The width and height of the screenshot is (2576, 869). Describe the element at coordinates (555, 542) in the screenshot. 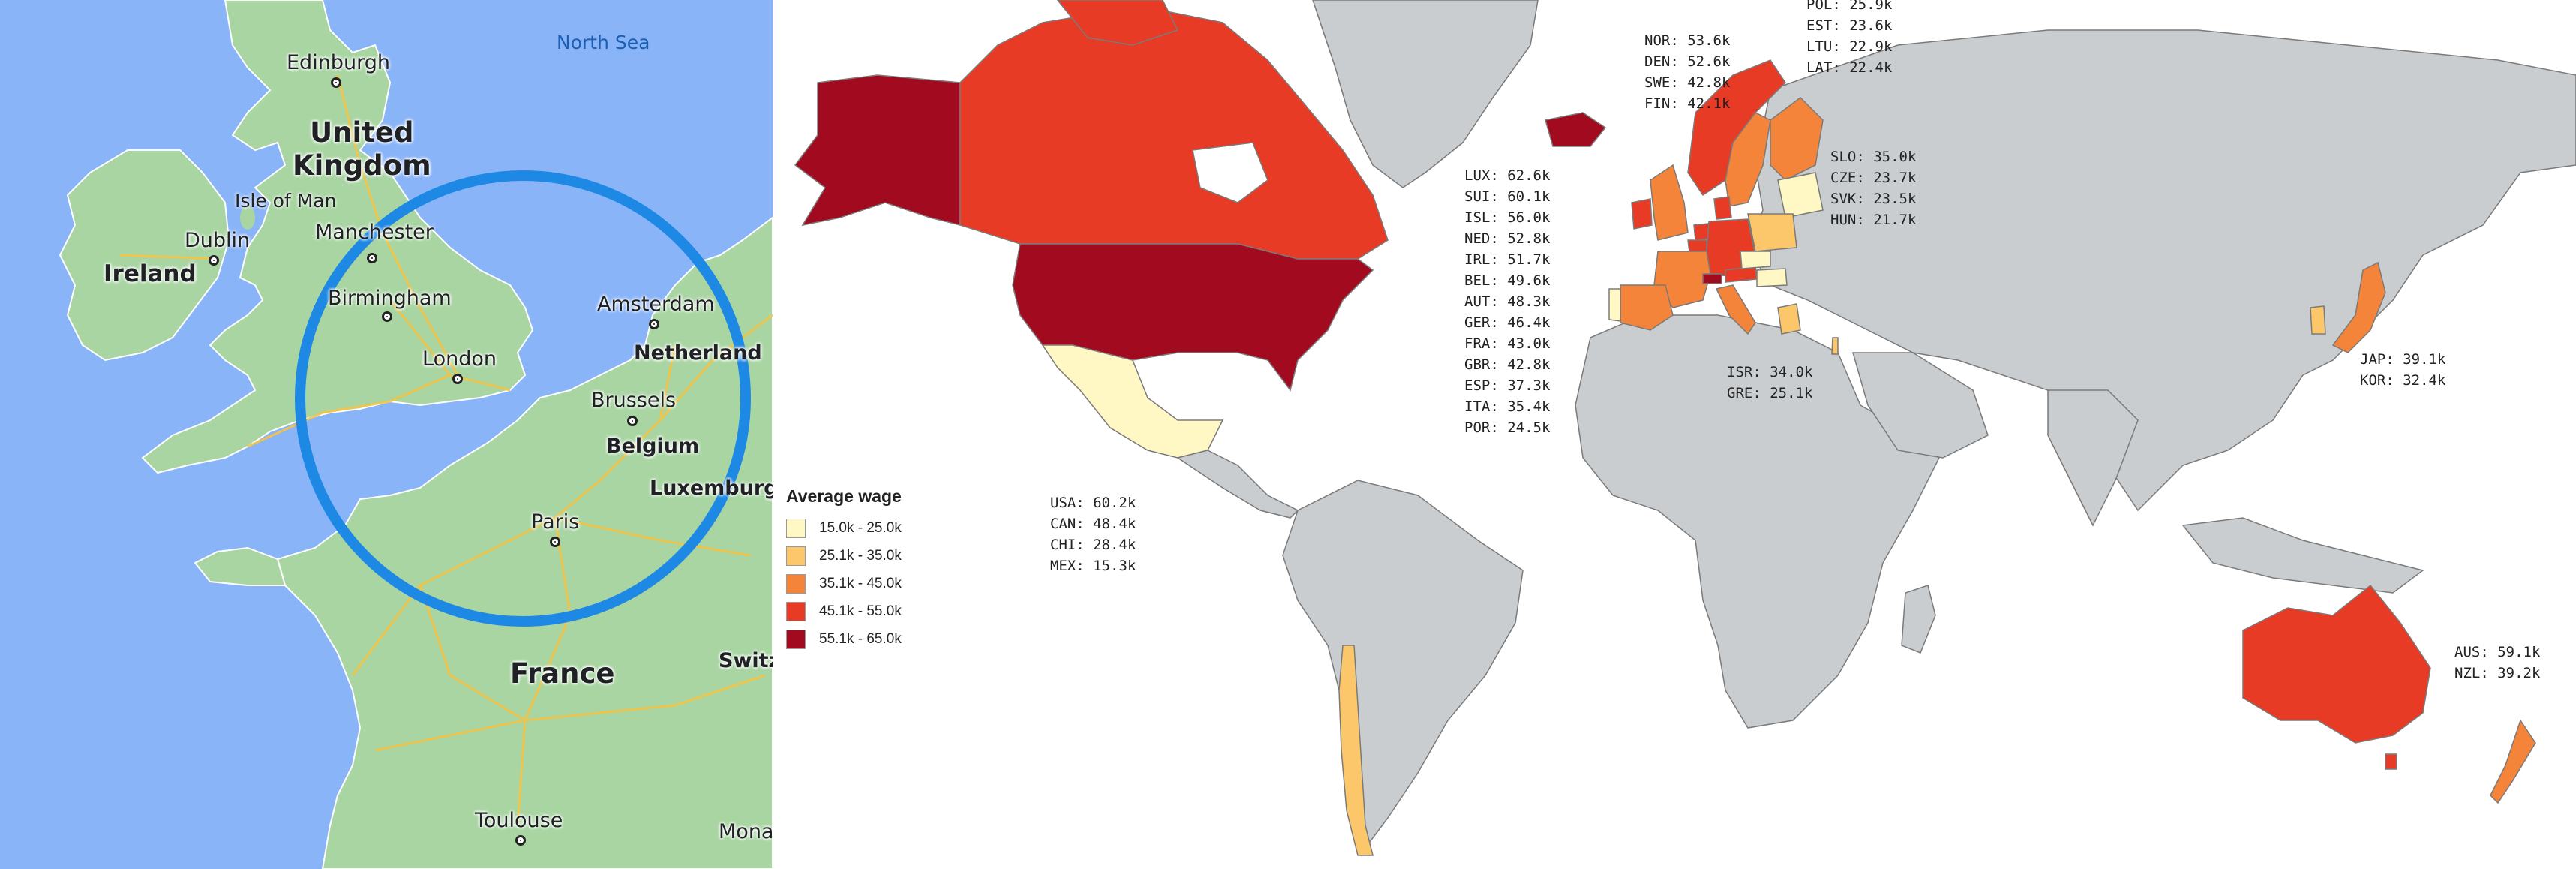

I see `paris-dot` at that location.